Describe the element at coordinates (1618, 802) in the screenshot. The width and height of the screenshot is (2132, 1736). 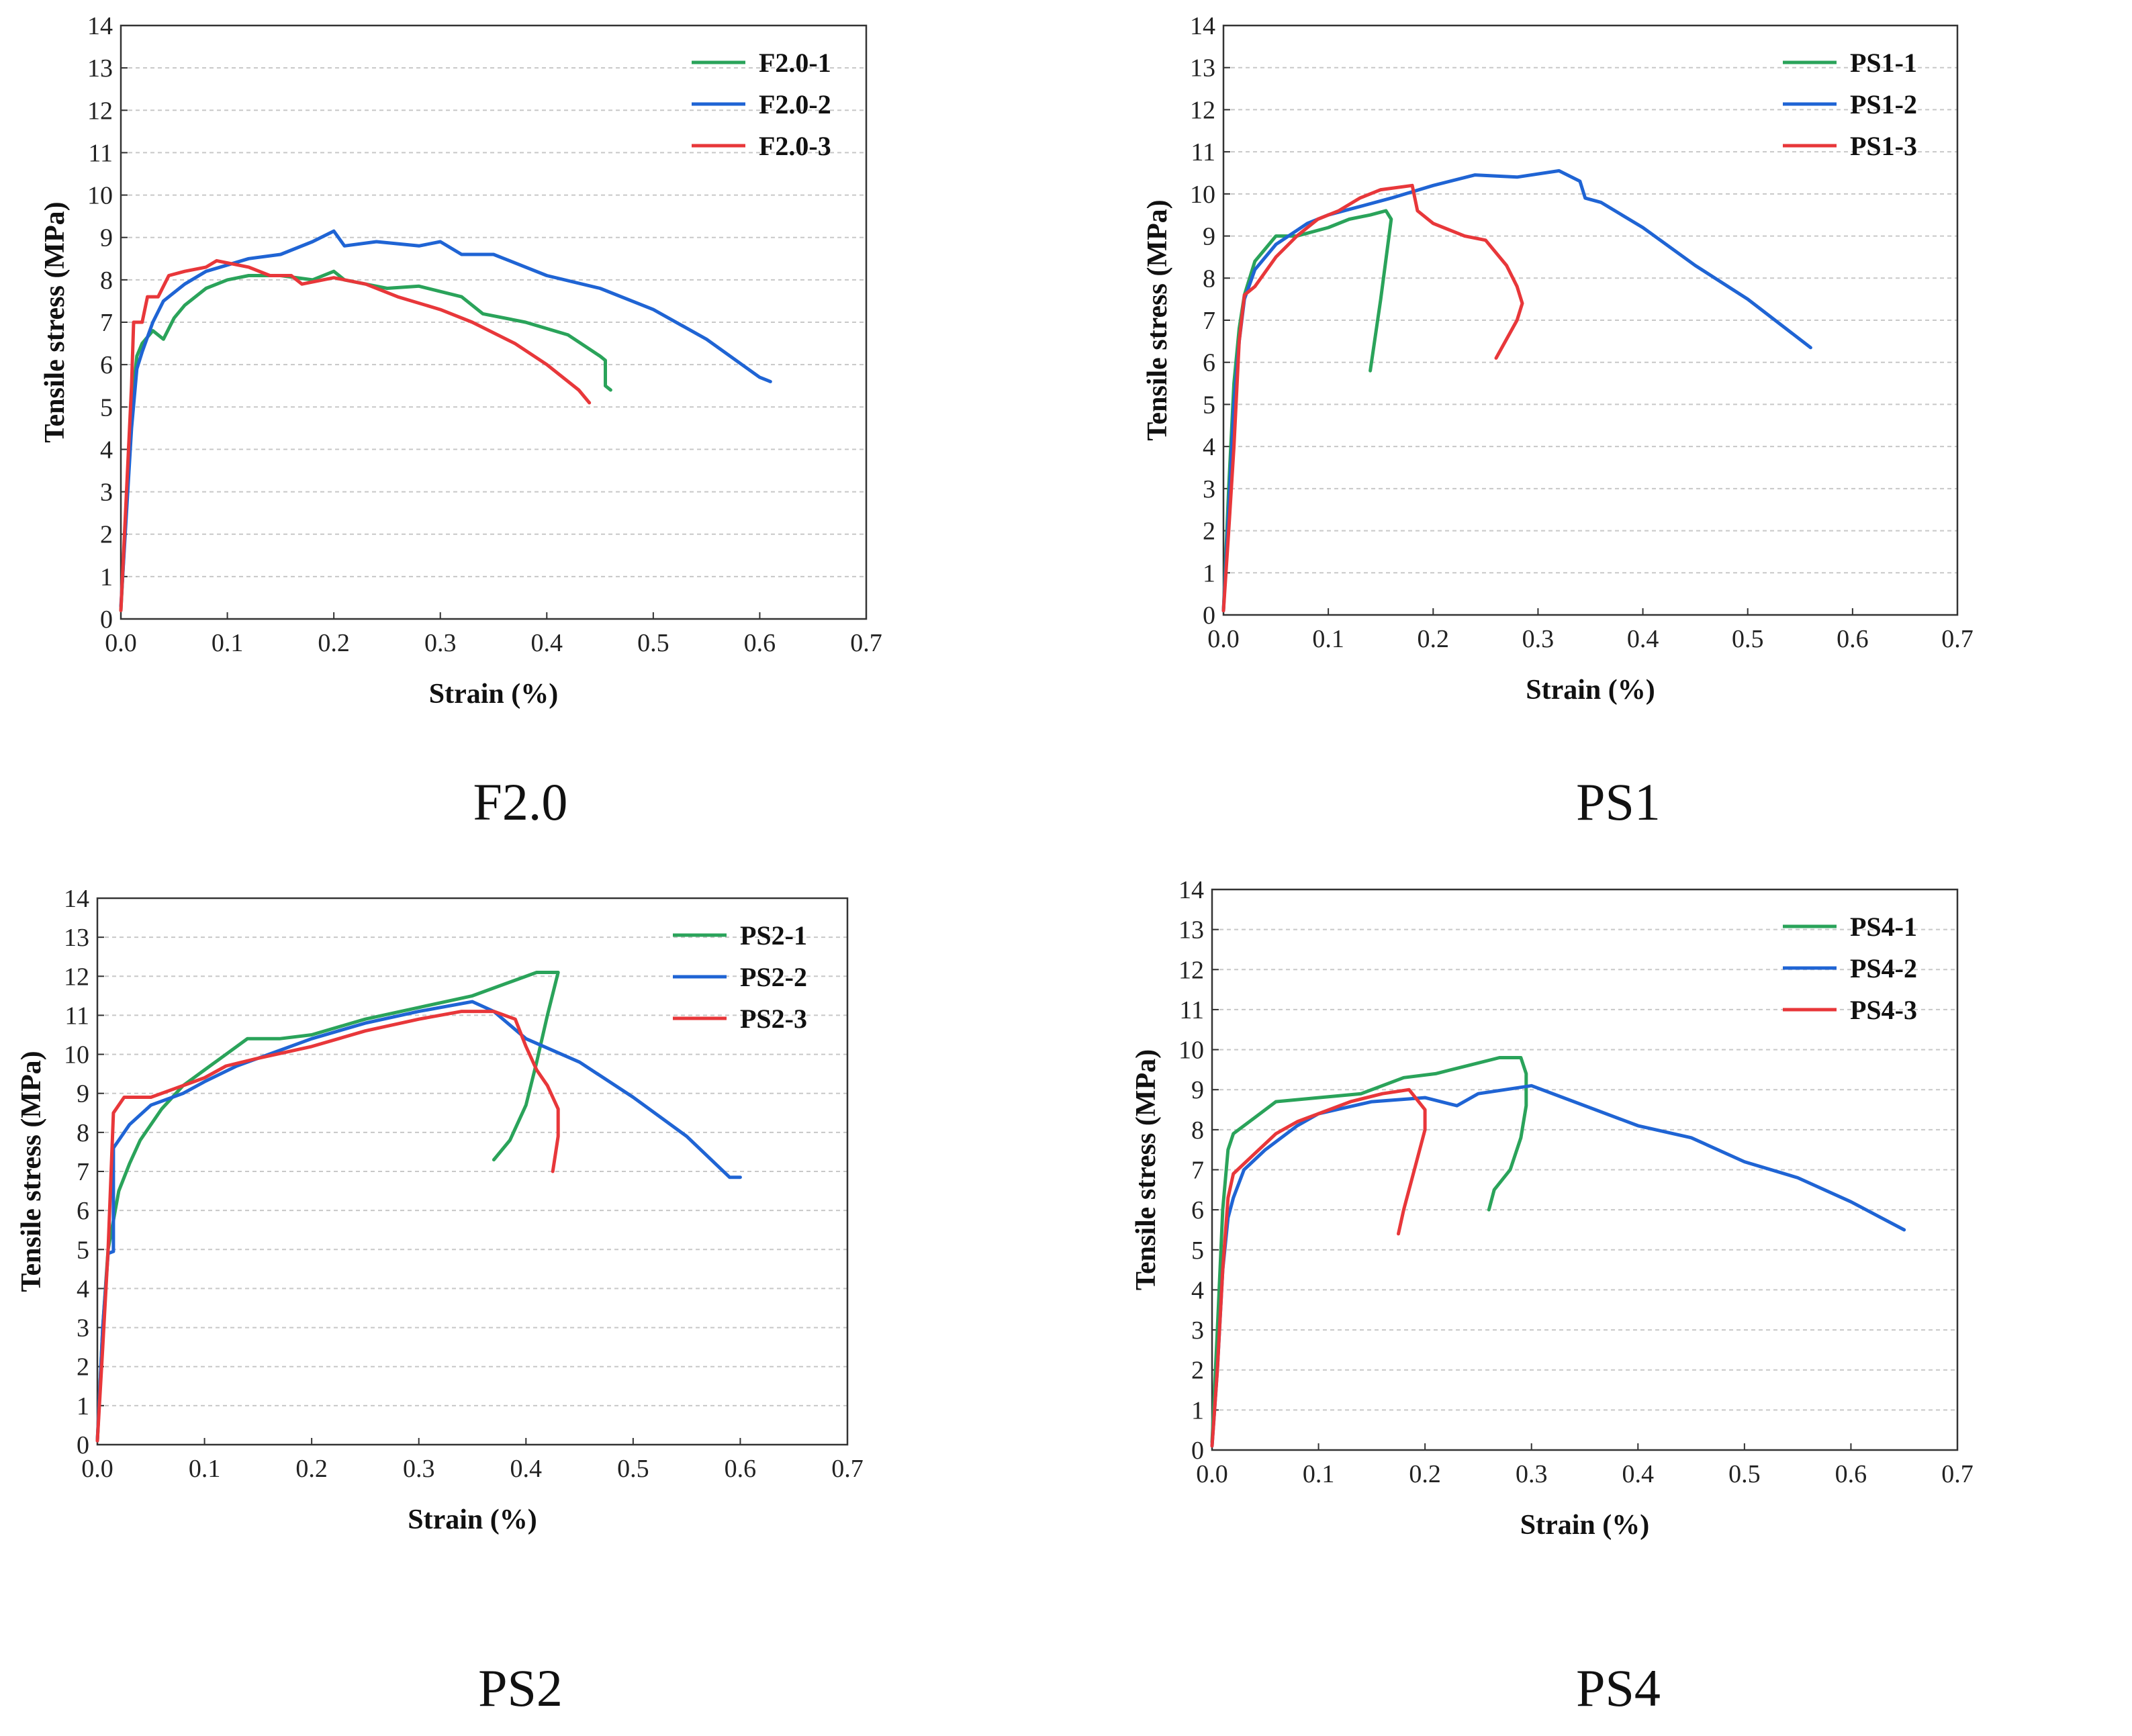
I see `caption-ps1: PS1` at that location.